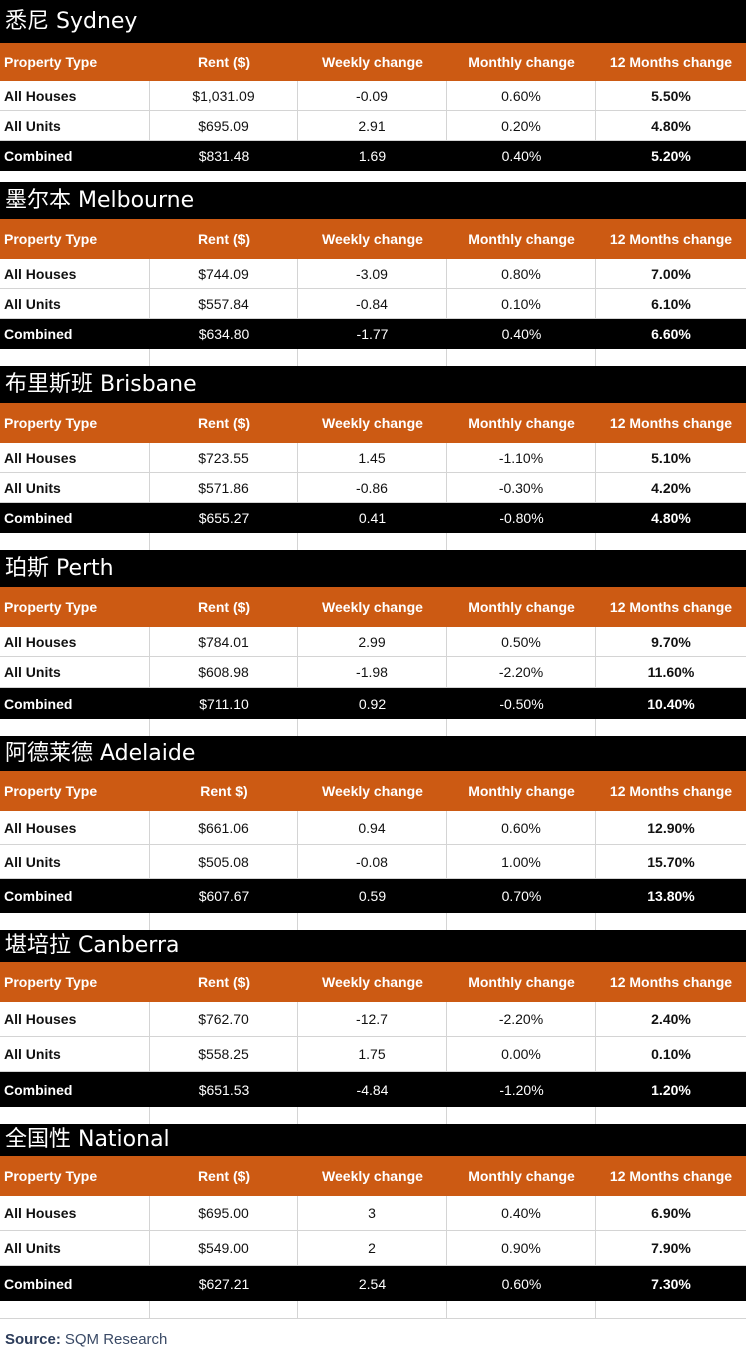 This screenshot has width=746, height=1360. I want to click on cell-monthly-change: -0.30%, so click(521, 487).